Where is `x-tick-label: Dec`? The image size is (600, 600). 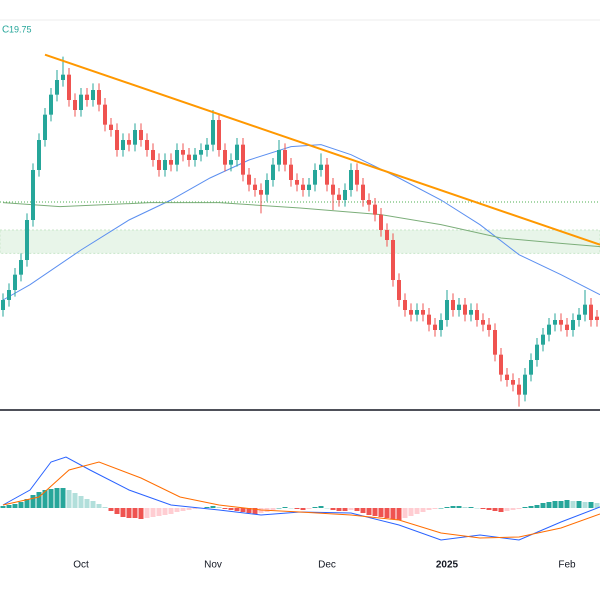 x-tick-label: Dec is located at coordinates (327, 565).